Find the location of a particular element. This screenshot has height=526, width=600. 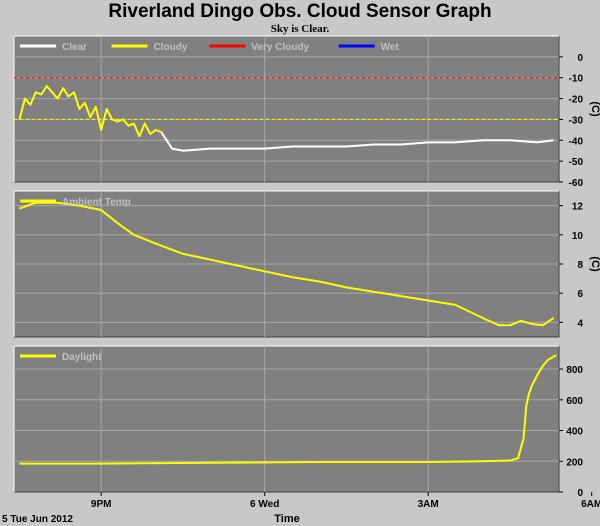

x-tick-label: 6 Wed is located at coordinates (264, 504).